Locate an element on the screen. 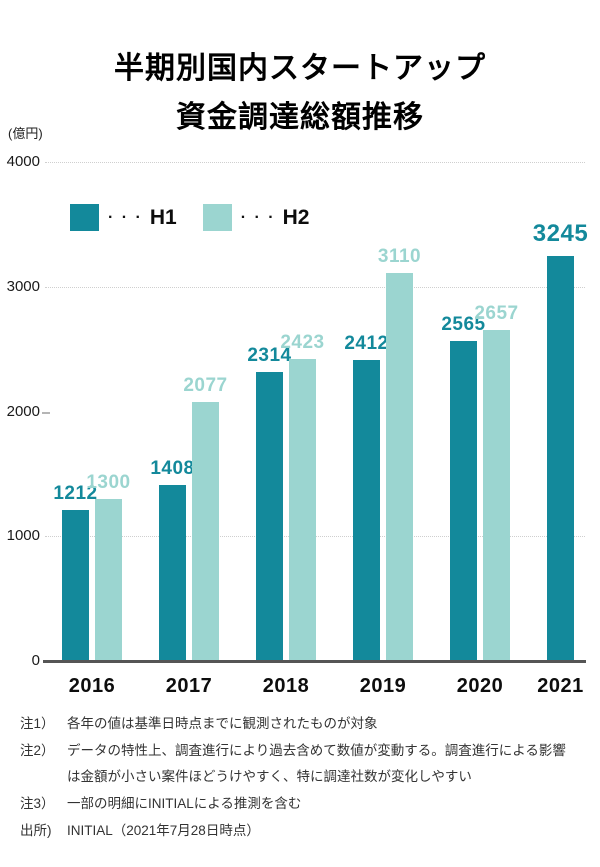  bar-value-2021-h1: 3245 is located at coordinates (560, 233).